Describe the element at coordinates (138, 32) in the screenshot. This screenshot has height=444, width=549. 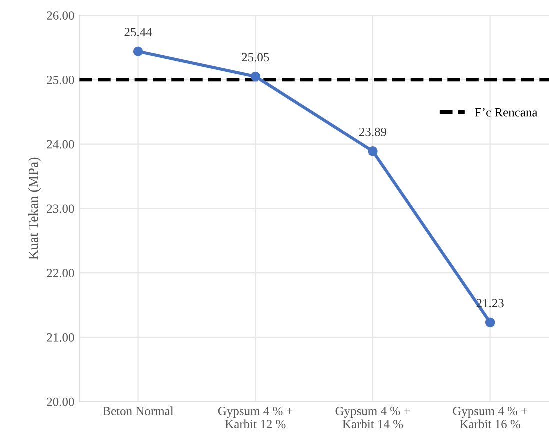
I see `data-label: 25.44` at that location.